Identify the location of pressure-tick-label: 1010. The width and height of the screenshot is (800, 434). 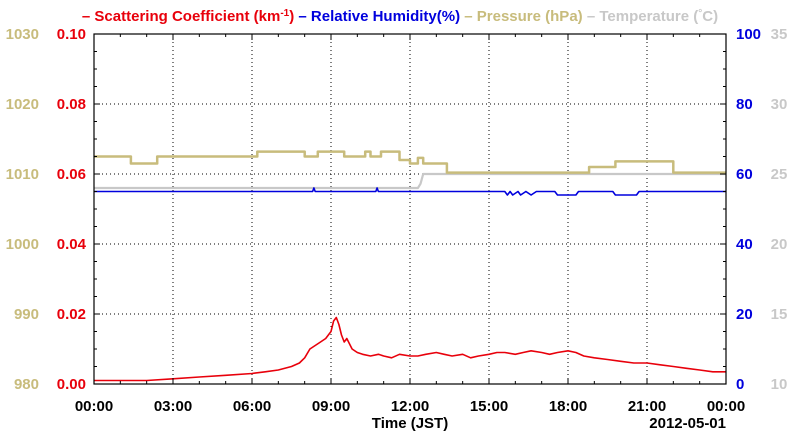
(22, 174).